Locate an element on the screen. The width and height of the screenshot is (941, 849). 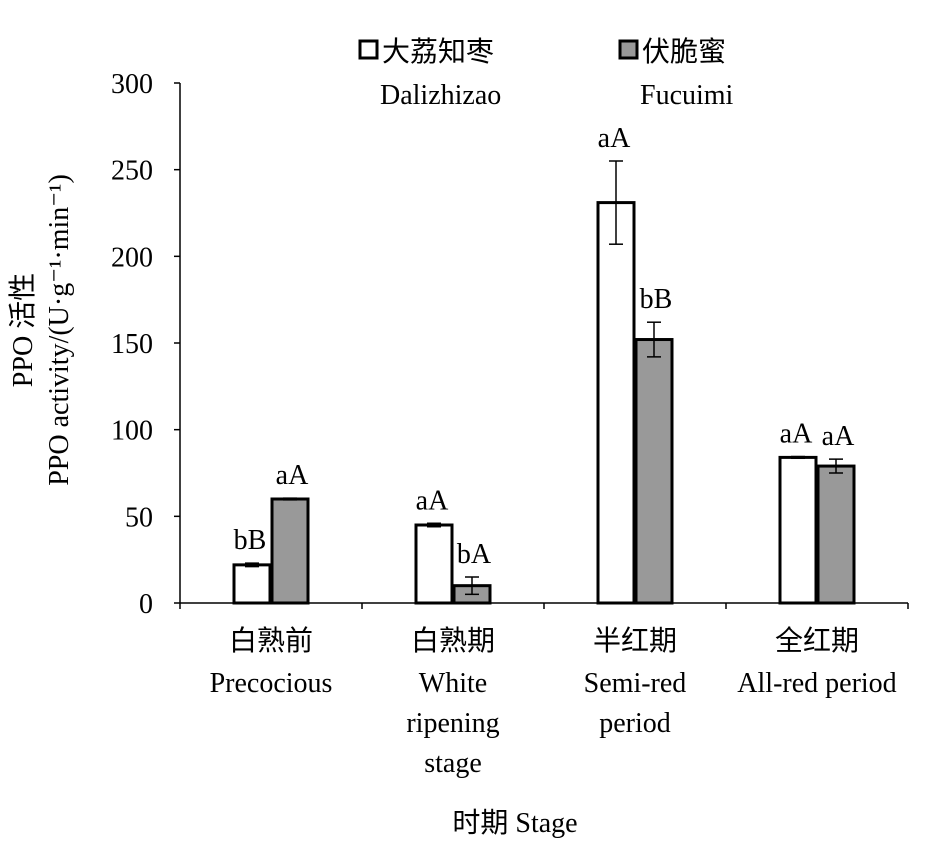
y-tick-label: 250 is located at coordinates (132, 171).